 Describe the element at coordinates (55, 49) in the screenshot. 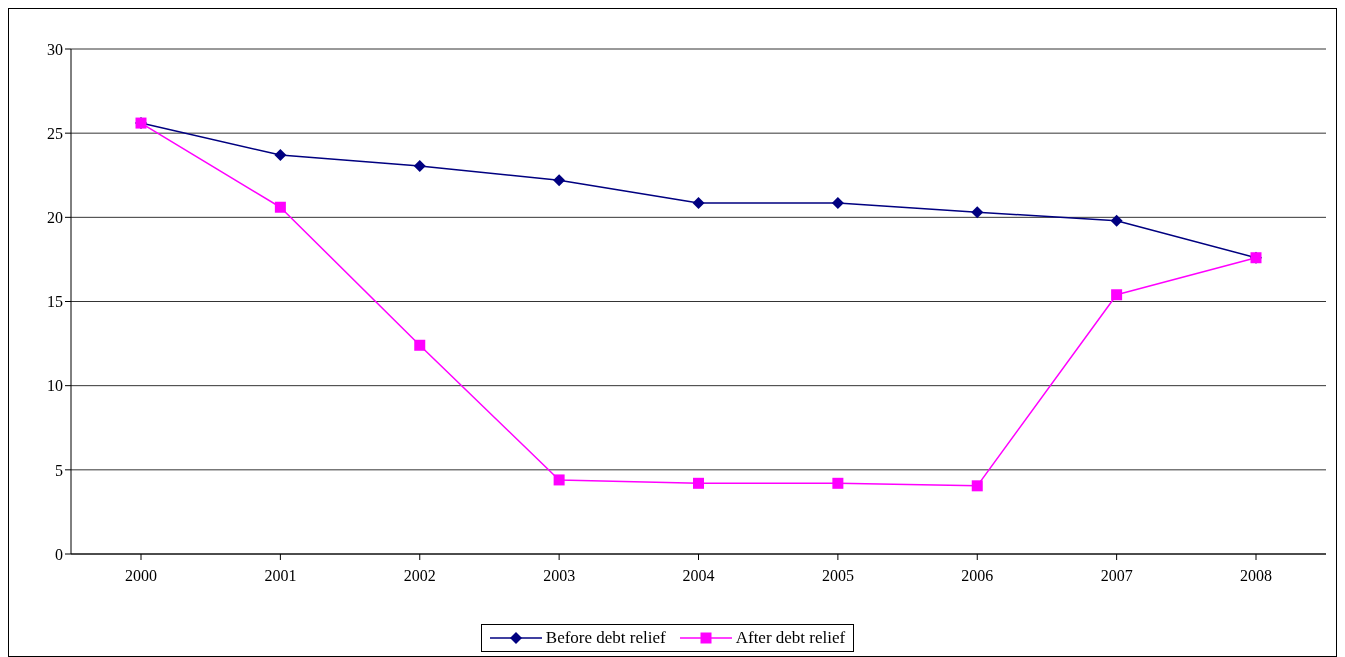

I see `y-tick-label: 30` at that location.